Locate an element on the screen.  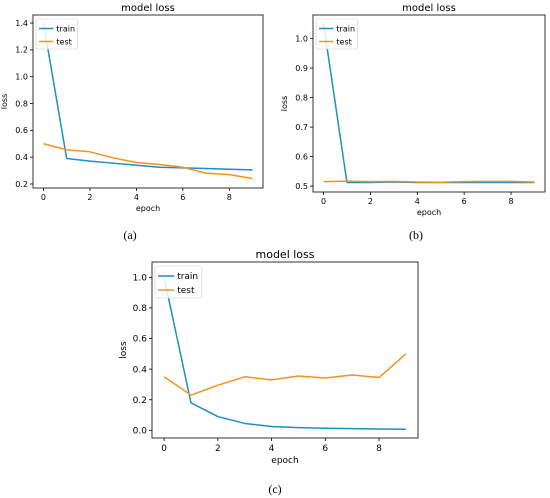
caption-a: (a) is located at coordinates (130, 235).